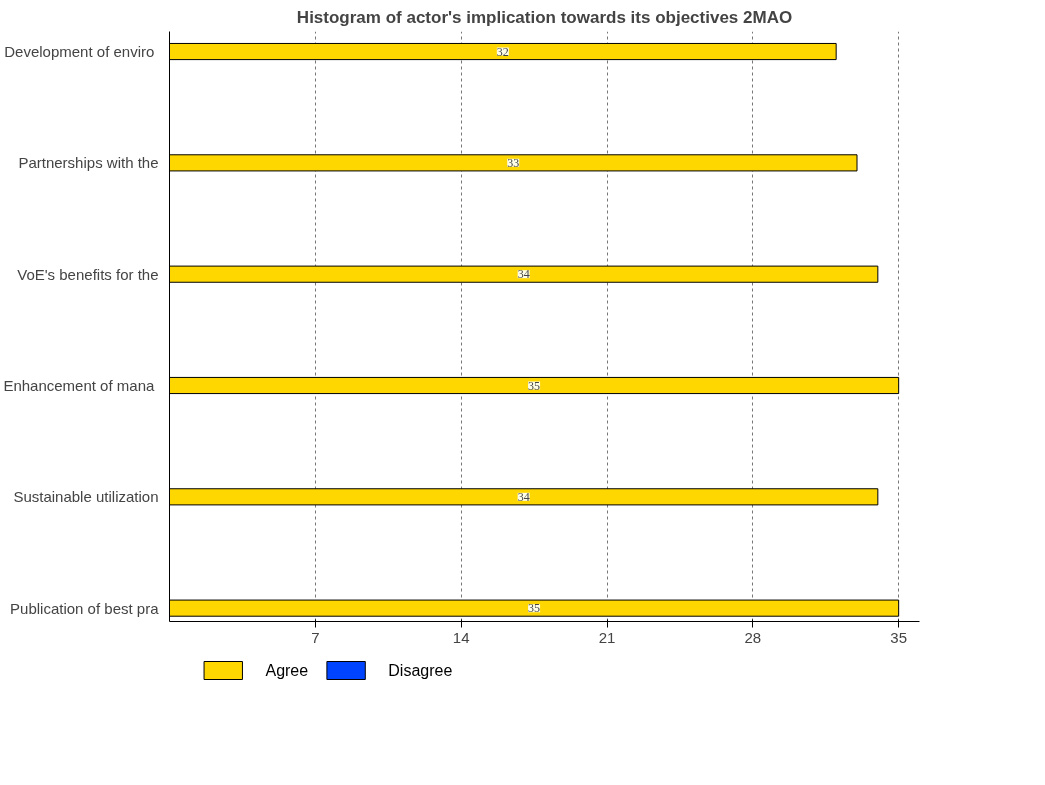 The width and height of the screenshot is (1045, 785). What do you see at coordinates (287, 670) in the screenshot?
I see `legend-label: Agree` at bounding box center [287, 670].